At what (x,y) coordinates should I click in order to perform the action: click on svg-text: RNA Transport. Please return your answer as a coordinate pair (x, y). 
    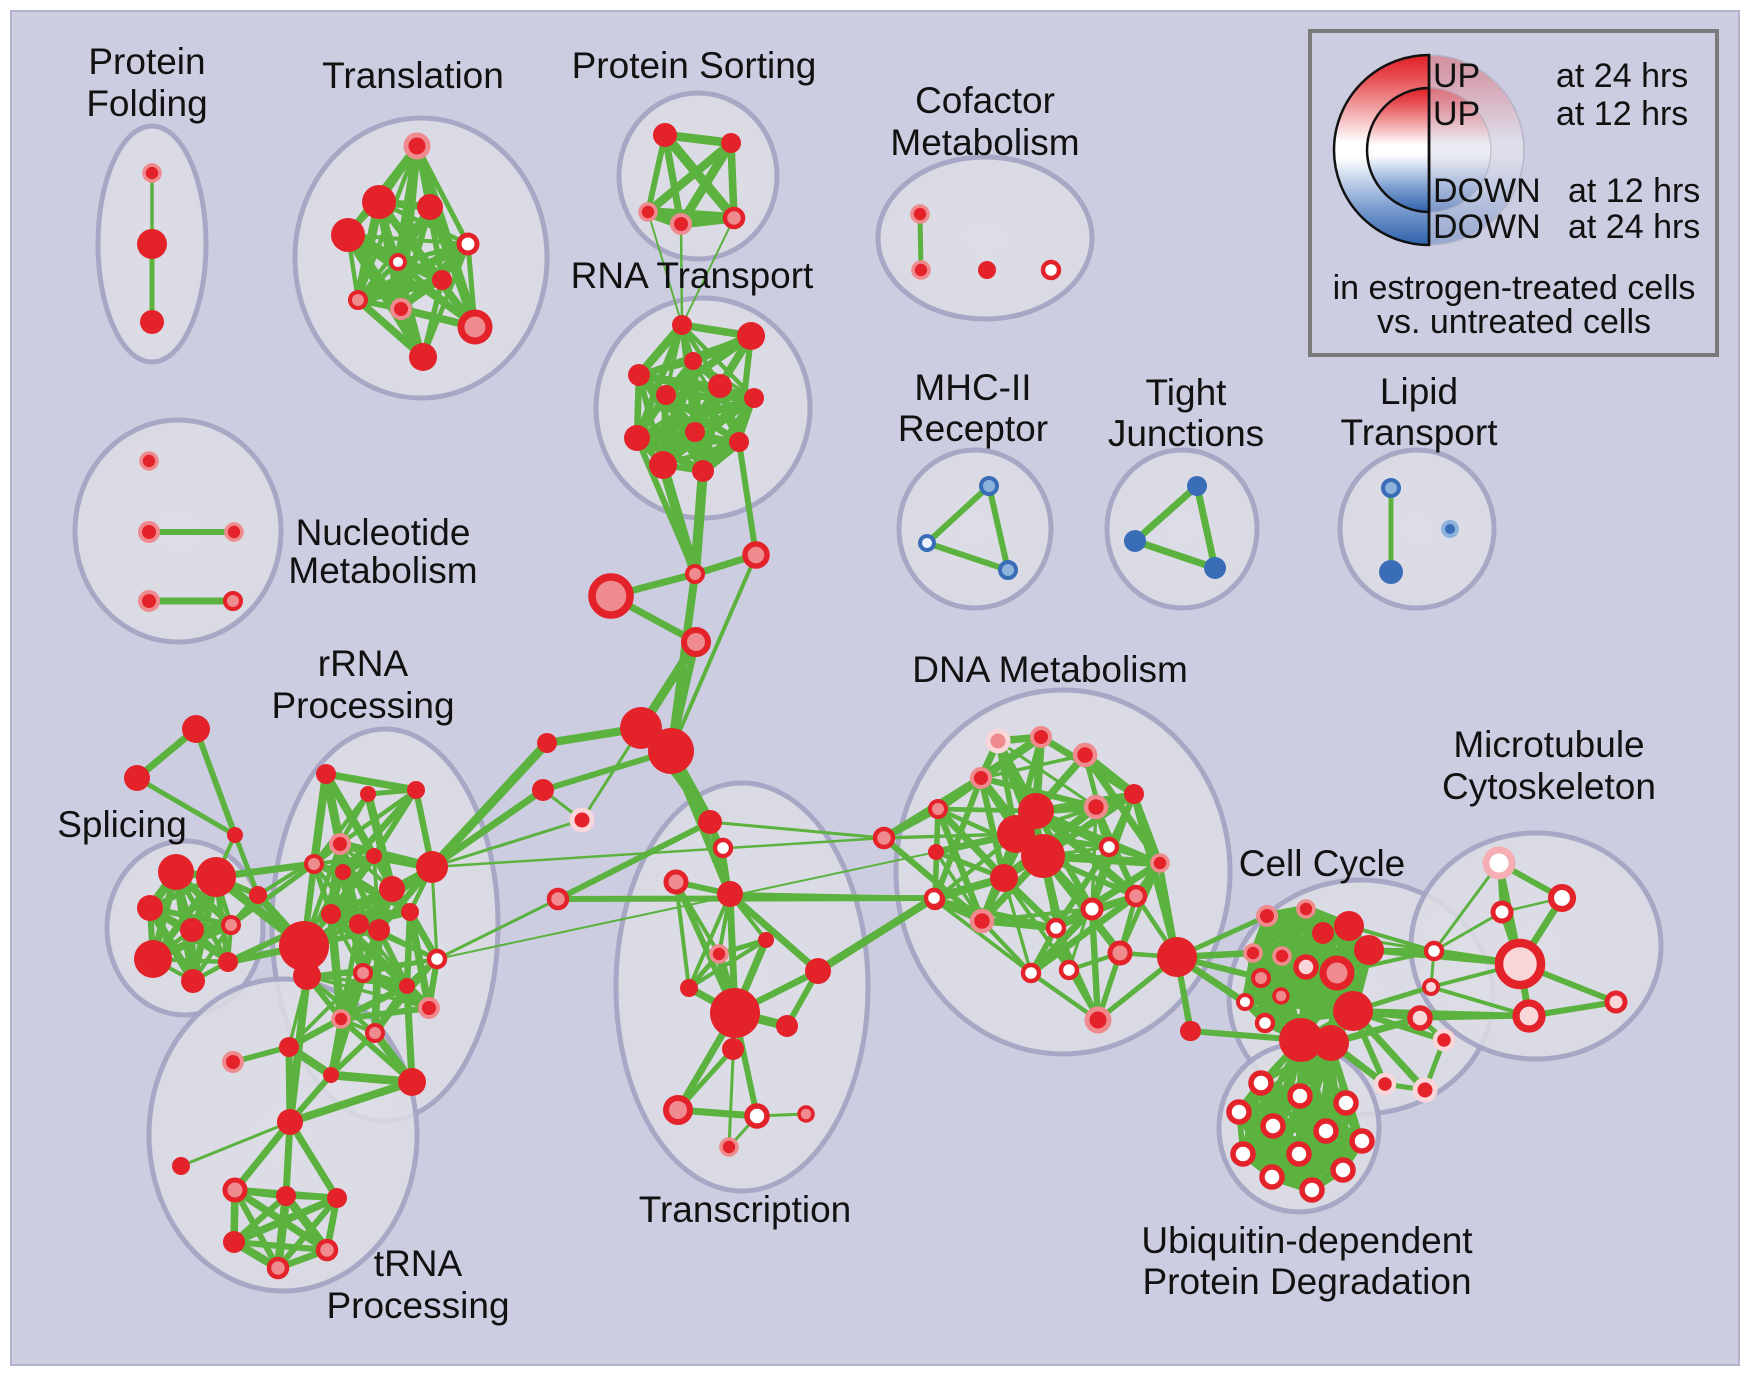
    Looking at the image, I should click on (692, 275).